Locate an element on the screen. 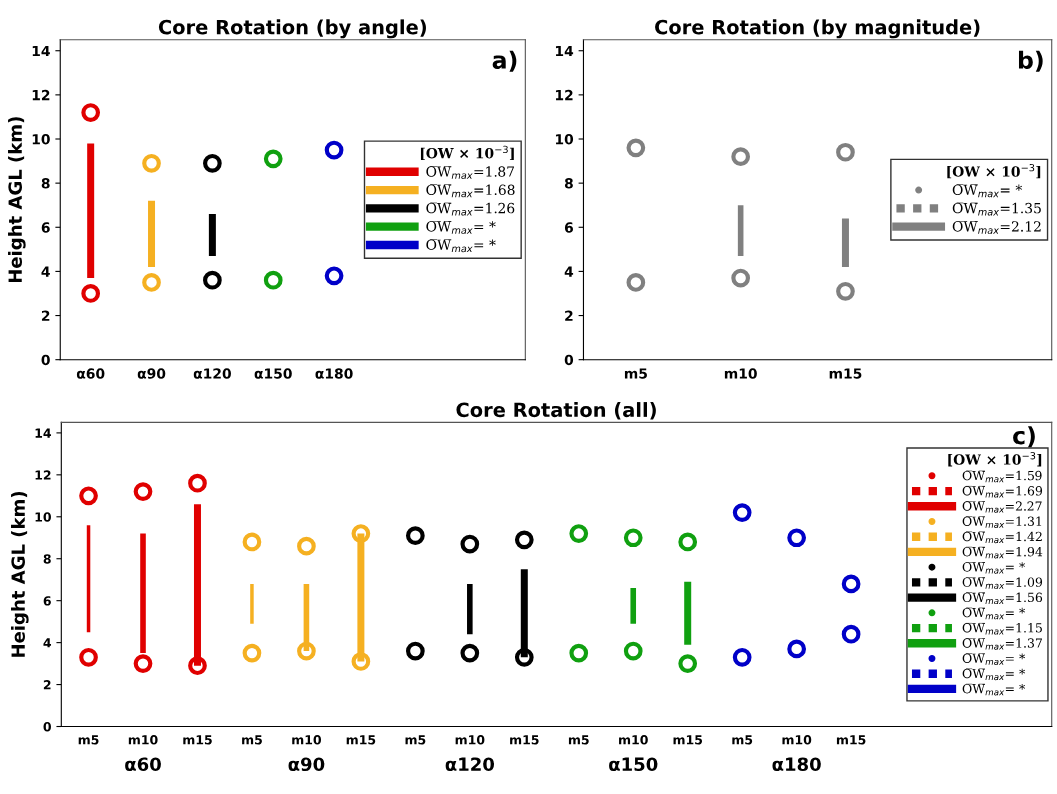 Image resolution: width=1057 pixels, height=794 pixels. chart-title: Core Rotation (by angle) is located at coordinates (292, 29).